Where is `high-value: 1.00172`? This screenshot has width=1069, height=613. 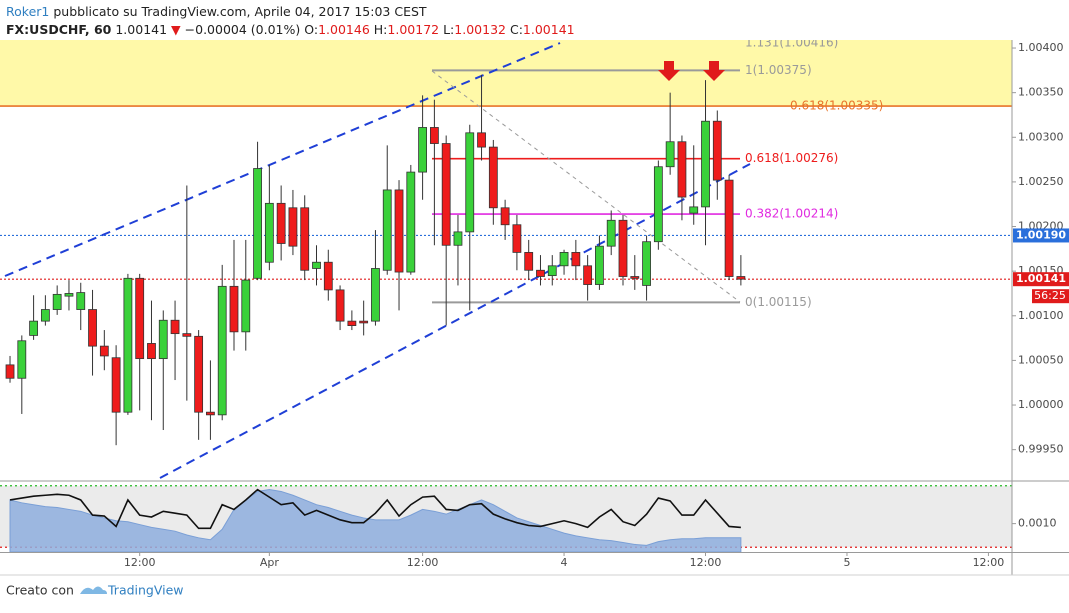 high-value: 1.00172 is located at coordinates (413, 29).